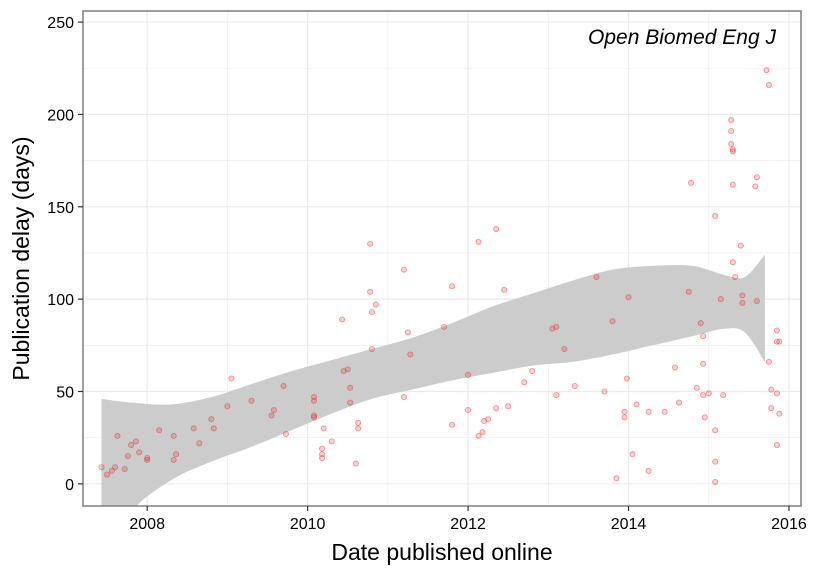 This screenshot has height=570, width=825. Describe the element at coordinates (629, 524) in the screenshot. I see `x-tick-label: 2014` at that location.